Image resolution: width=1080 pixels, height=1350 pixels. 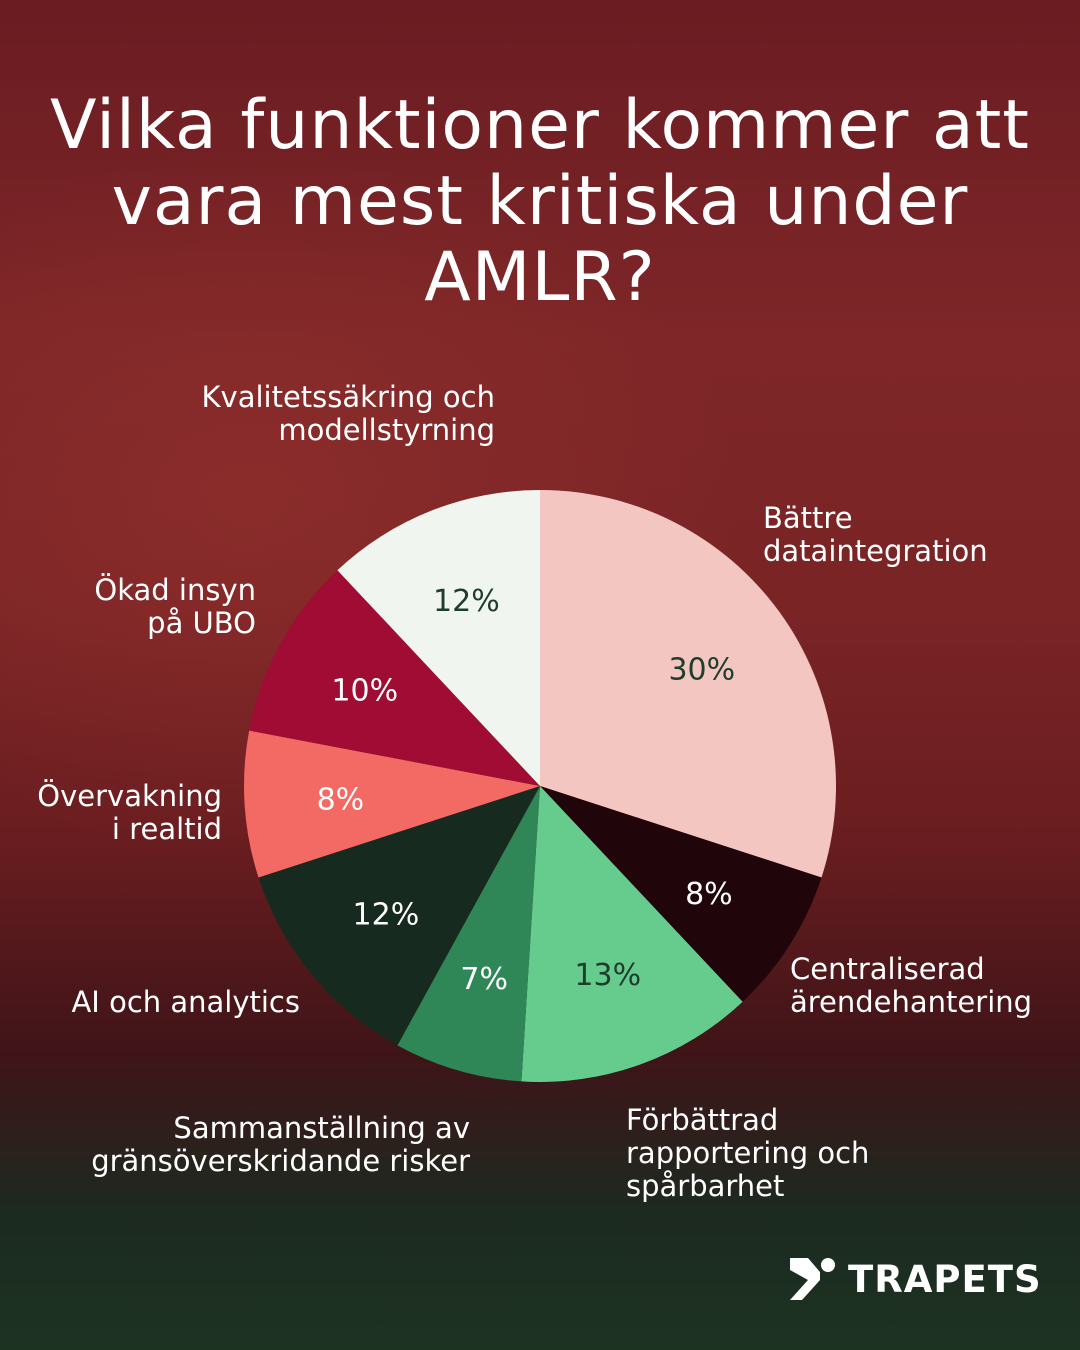 I want to click on legend-label-forbattrad: Förbättrad rapportering och spårbarhet, so click(x=748, y=1153).